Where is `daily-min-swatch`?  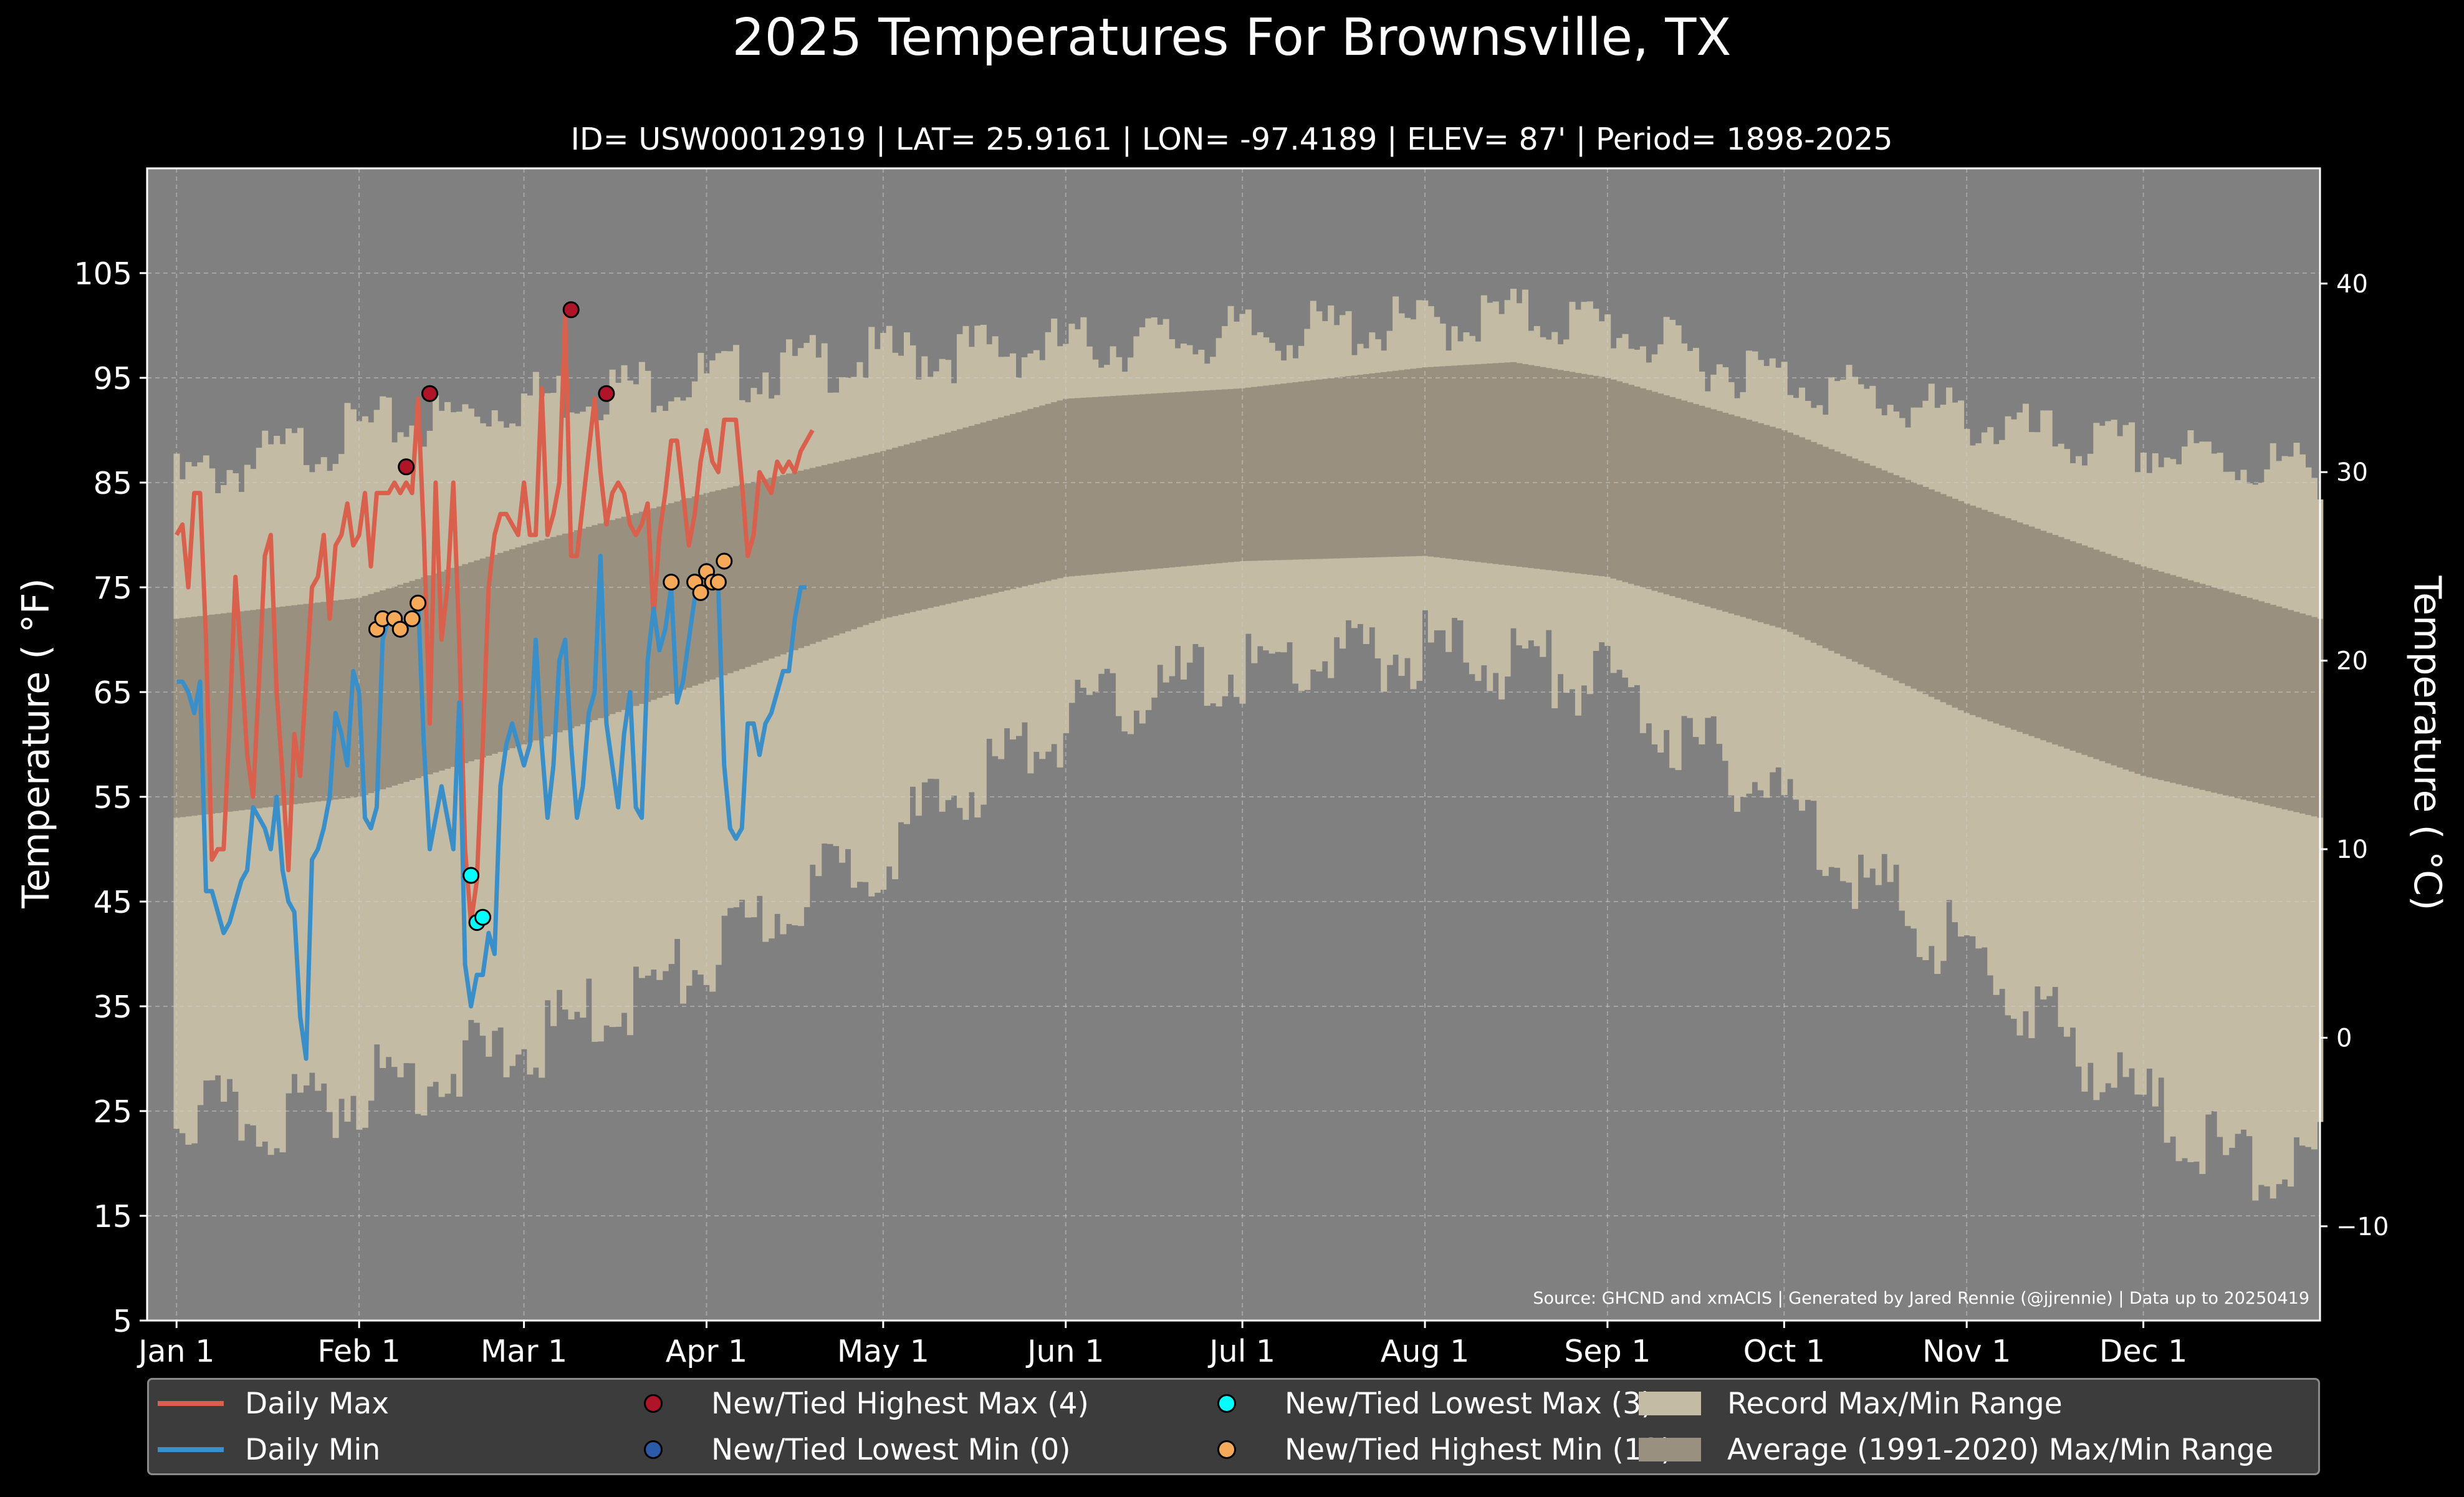
daily-min-swatch is located at coordinates (191, 1449).